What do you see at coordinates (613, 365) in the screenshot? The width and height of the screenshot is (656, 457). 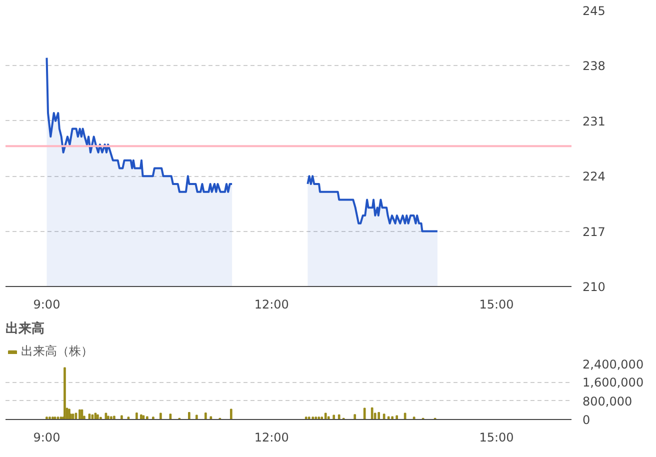 I see `y-tick-label: 2,400,000` at bounding box center [613, 365].